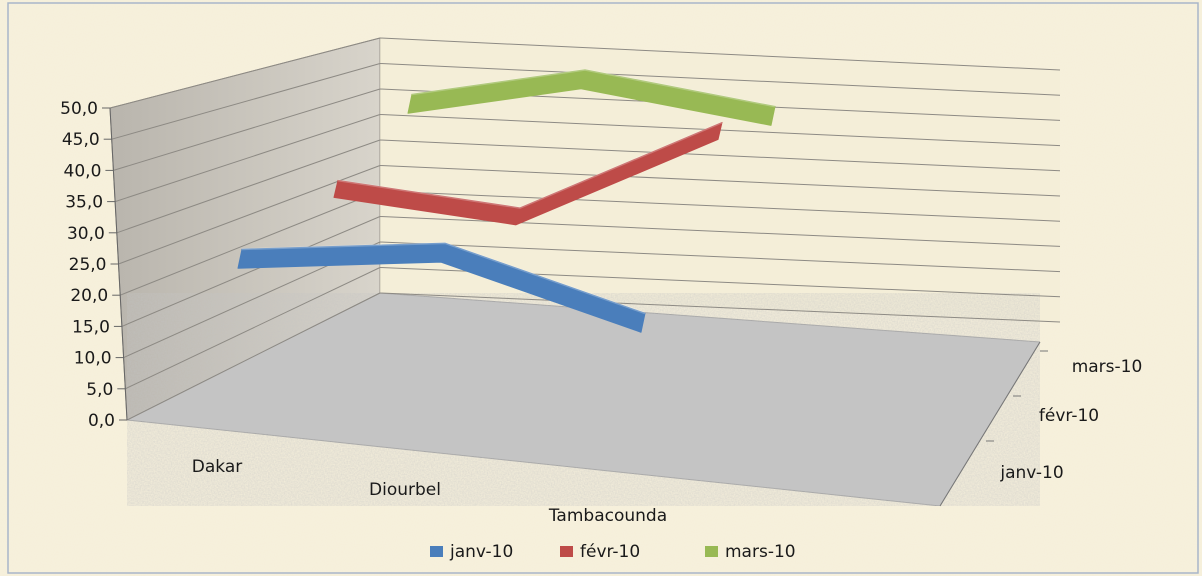 The width and height of the screenshot is (1202, 580). Describe the element at coordinates (83, 171) in the screenshot. I see `y-tick-label: 40,0` at that location.